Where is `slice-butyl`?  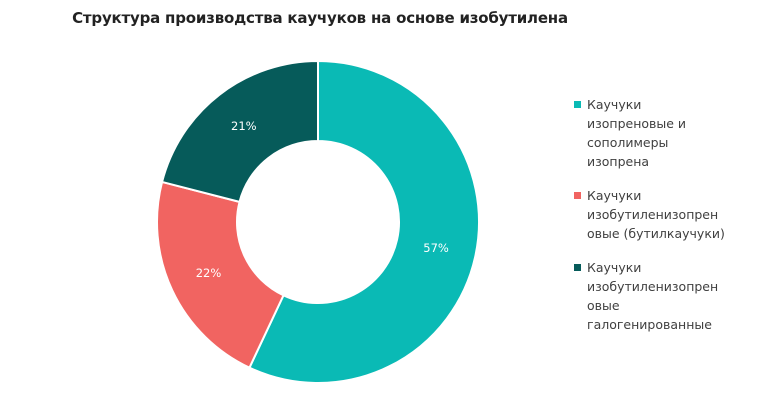 slice-butyl is located at coordinates (220, 275).